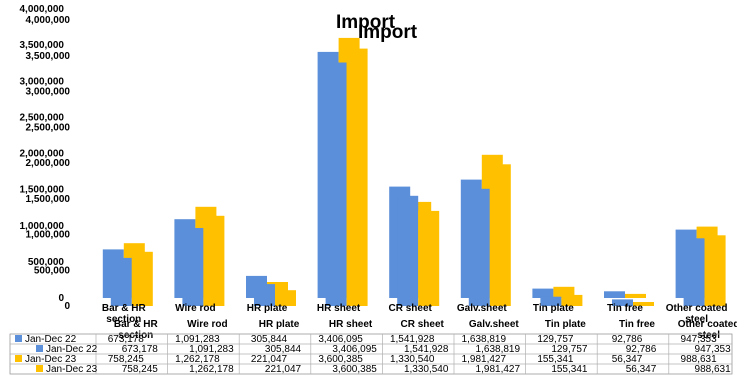 The image size is (737, 378). What do you see at coordinates (637, 324) in the screenshot?
I see `category-label: Tin free` at bounding box center [637, 324].